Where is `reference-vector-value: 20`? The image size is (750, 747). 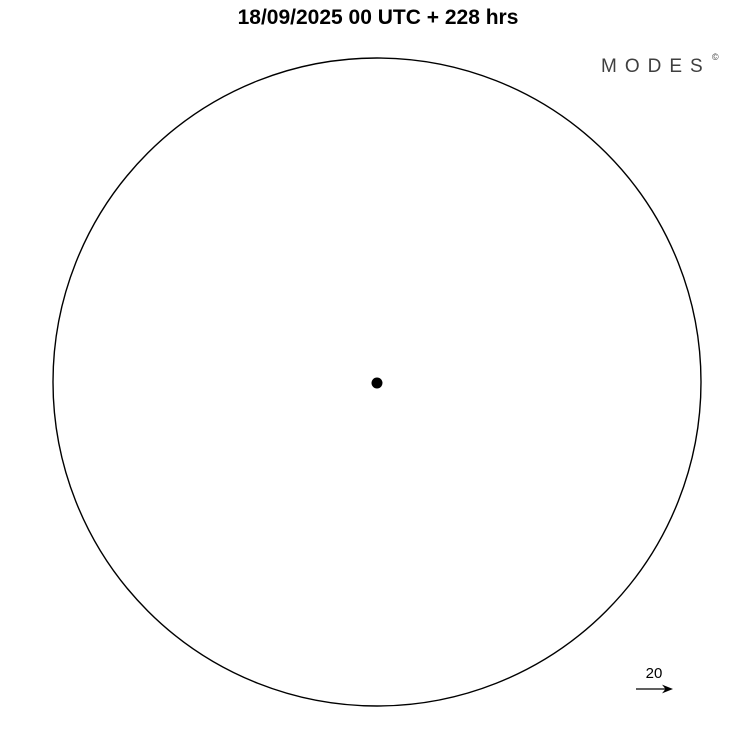
reference-vector-value: 20 is located at coordinates (654, 673).